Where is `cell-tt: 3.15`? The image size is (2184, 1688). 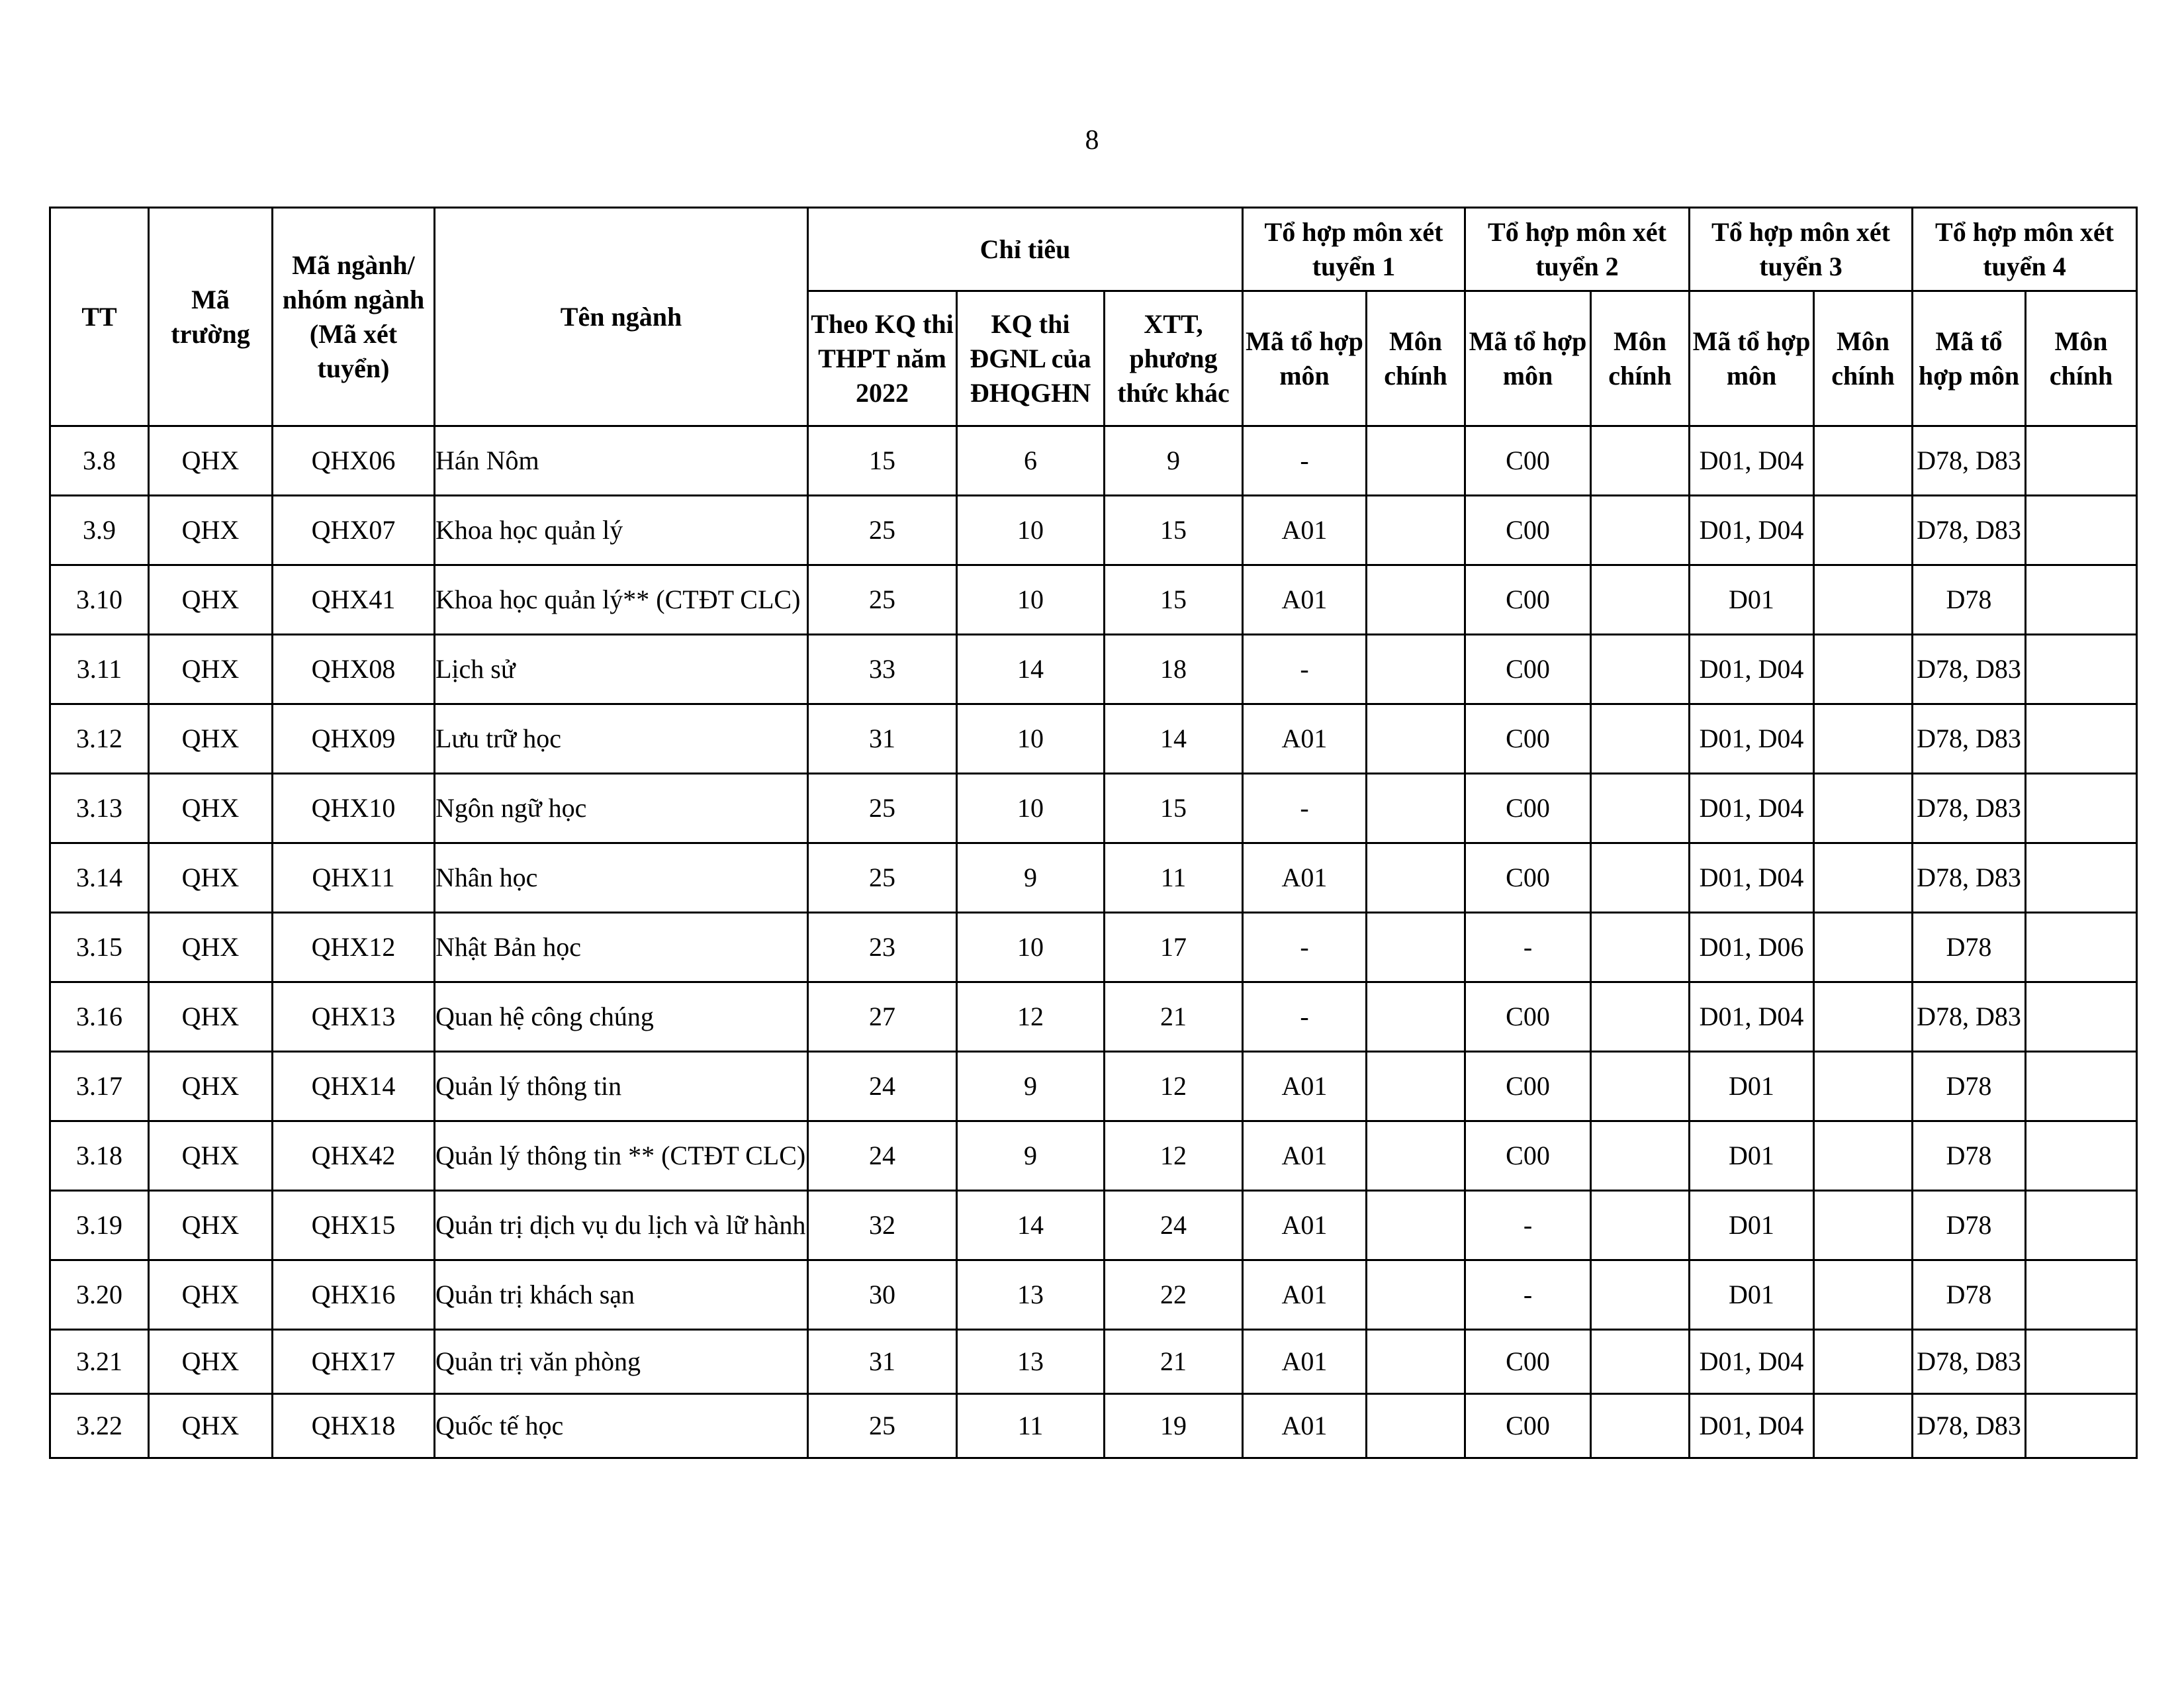 cell-tt: 3.15 is located at coordinates (100, 947).